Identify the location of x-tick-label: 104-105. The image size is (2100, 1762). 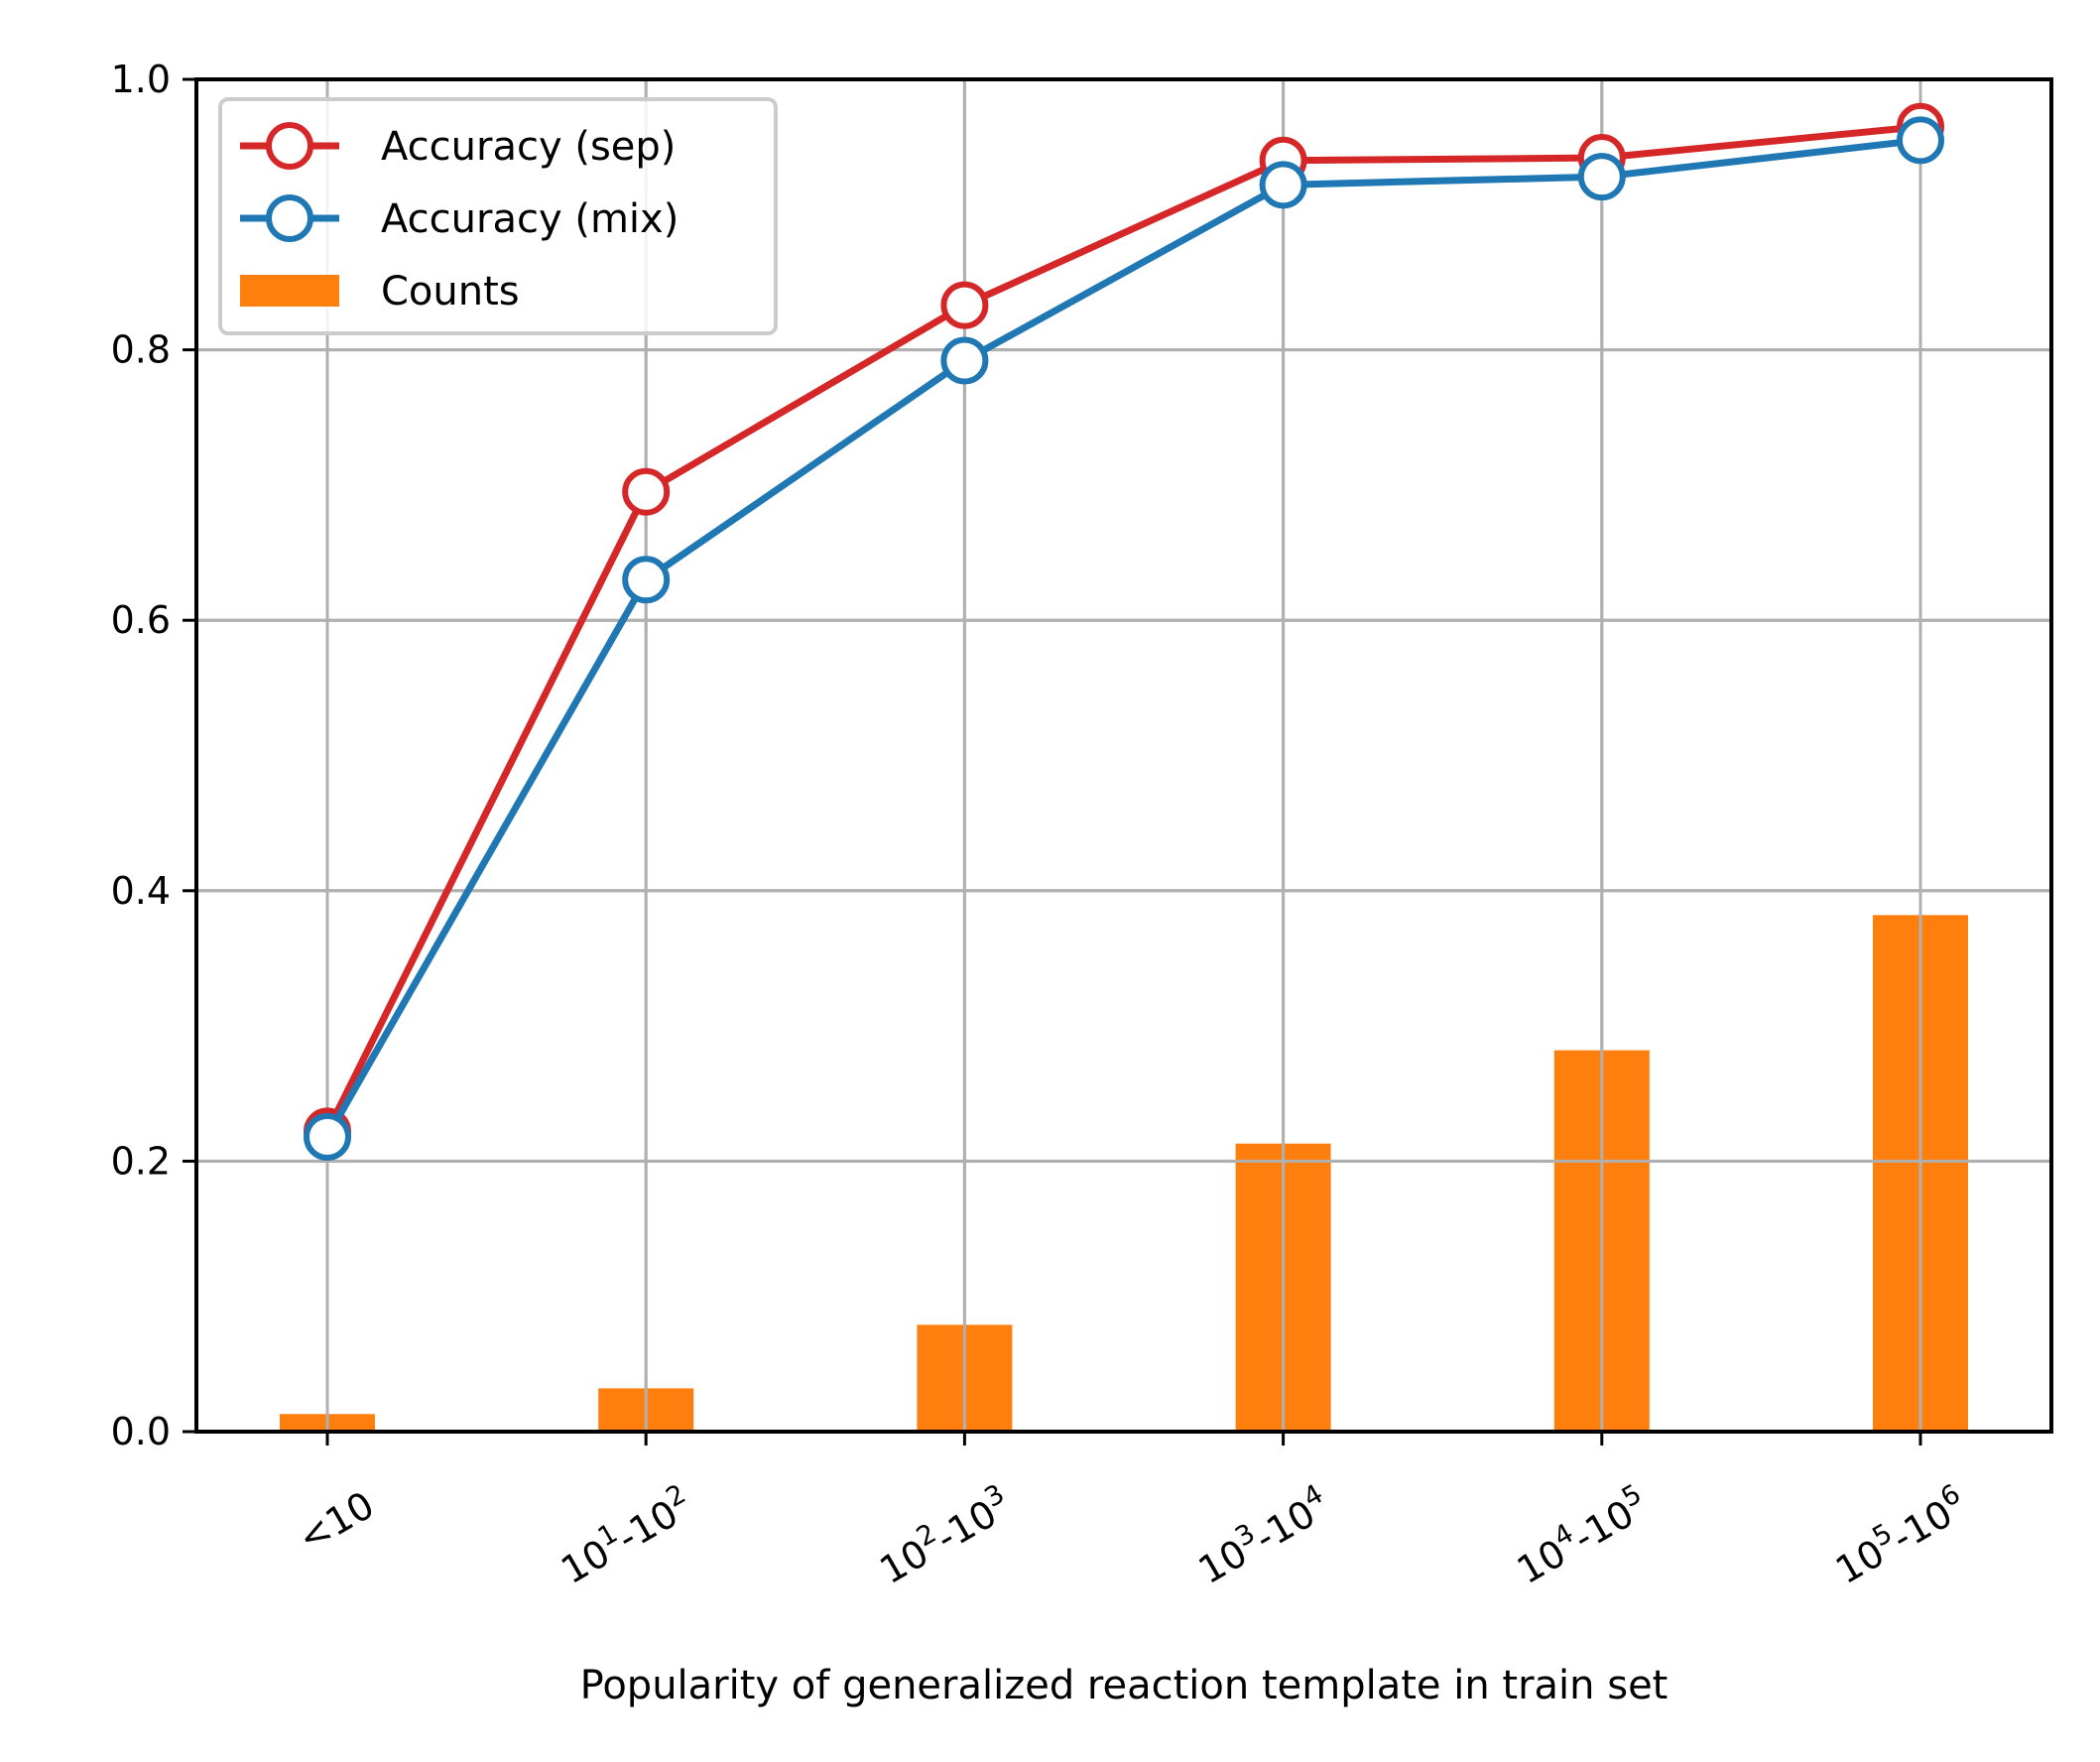
(1581, 1535).